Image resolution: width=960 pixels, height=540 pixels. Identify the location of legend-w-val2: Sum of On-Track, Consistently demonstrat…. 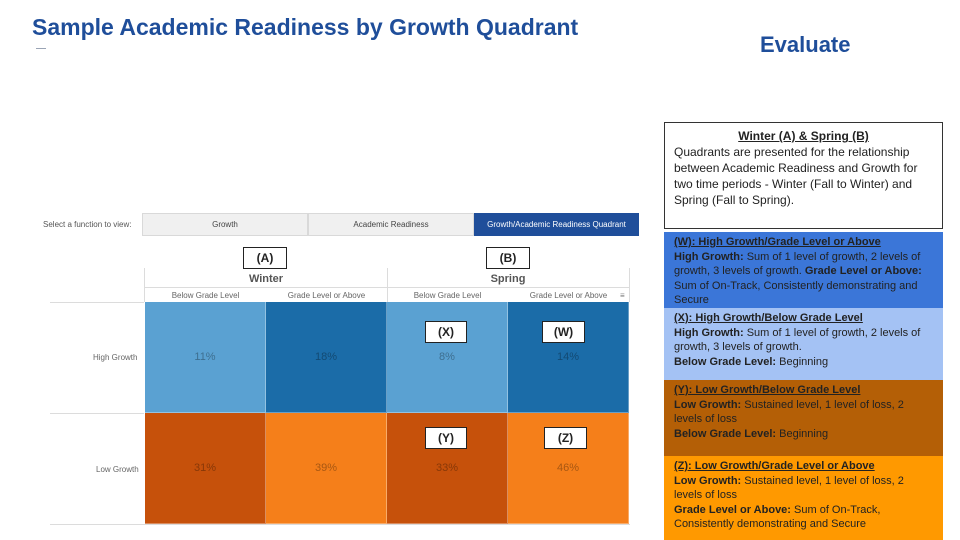
(796, 293).